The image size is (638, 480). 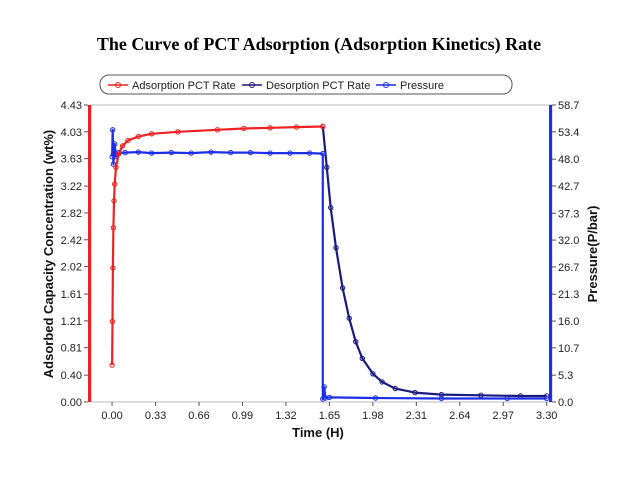 I want to click on x-tick-label: 2.64, so click(x=459, y=416).